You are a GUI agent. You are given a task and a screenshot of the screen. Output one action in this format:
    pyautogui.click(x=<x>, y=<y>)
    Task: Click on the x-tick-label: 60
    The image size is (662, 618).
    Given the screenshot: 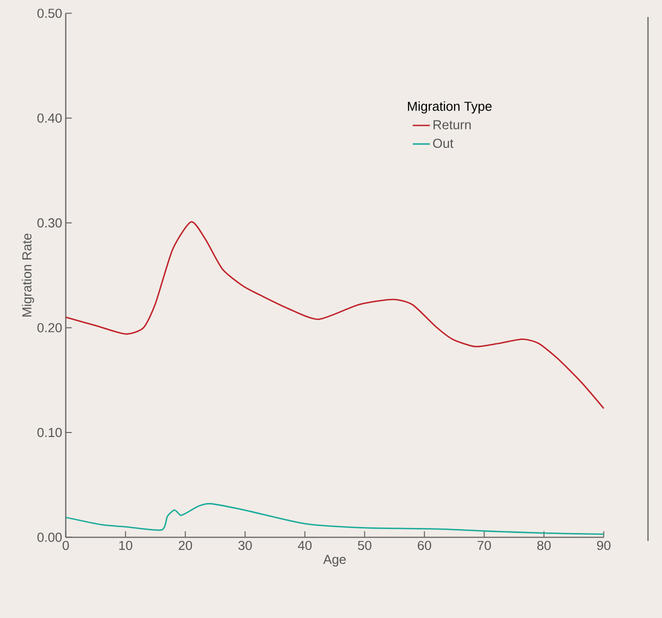 What is the action you would take?
    pyautogui.click(x=425, y=545)
    